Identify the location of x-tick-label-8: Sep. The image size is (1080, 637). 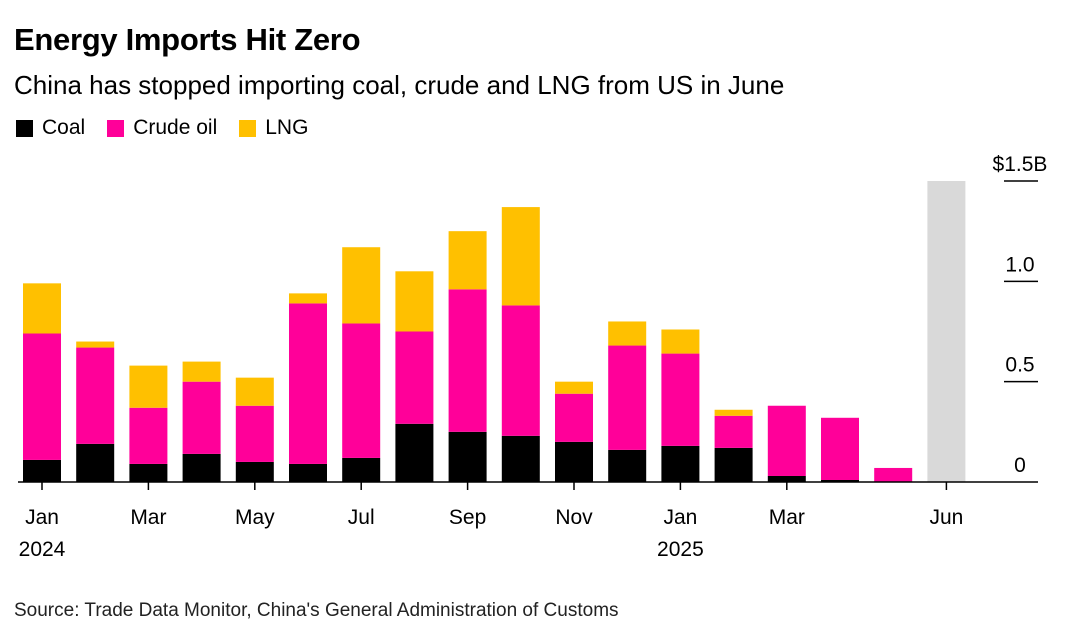
(467, 517).